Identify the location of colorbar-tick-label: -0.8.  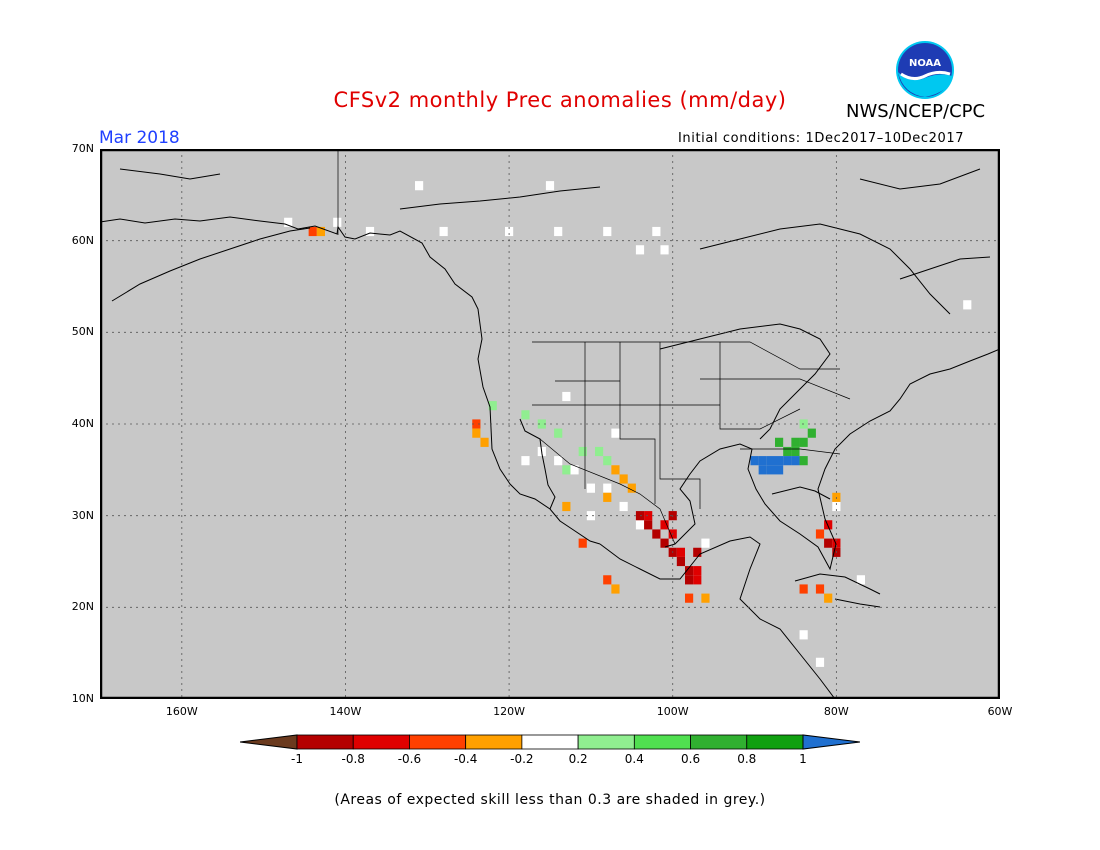
(353, 759).